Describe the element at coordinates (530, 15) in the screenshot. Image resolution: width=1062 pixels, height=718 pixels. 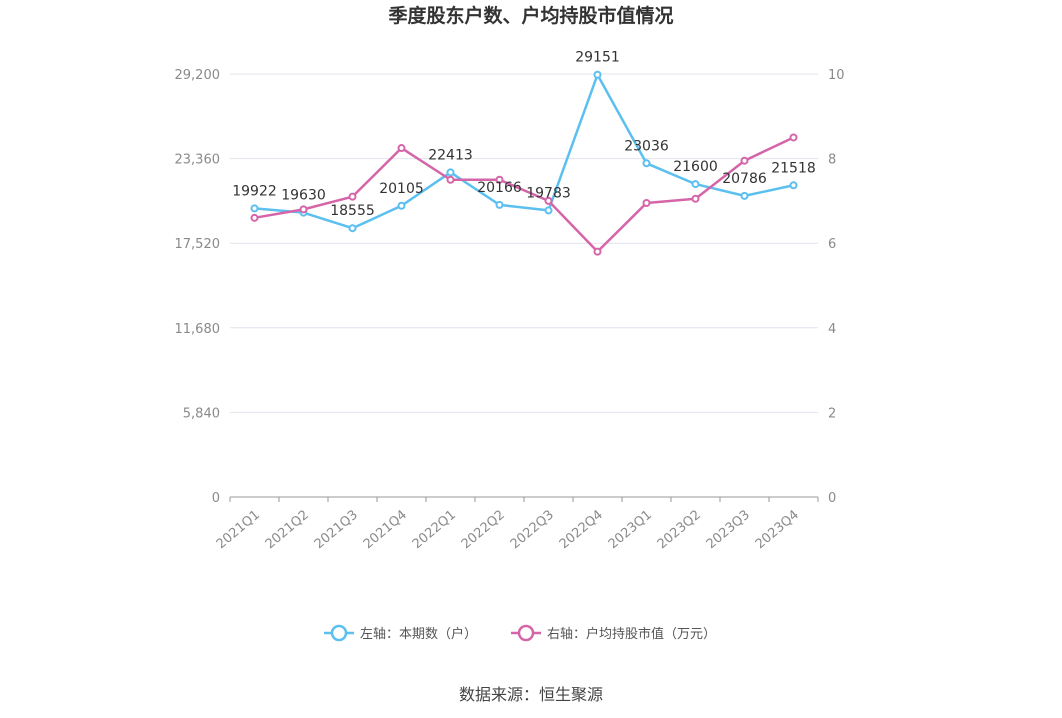
I see `chart-title: 季度股东户数、户均持股市值情况` at that location.